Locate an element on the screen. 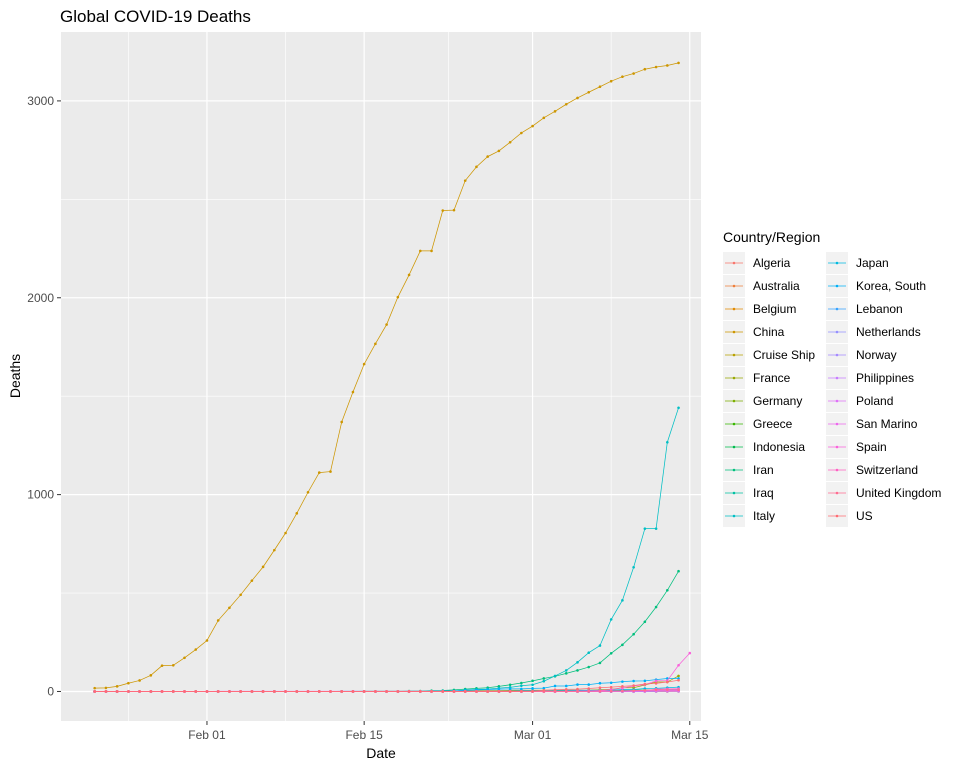  legend-item: Poland is located at coordinates (859, 401).